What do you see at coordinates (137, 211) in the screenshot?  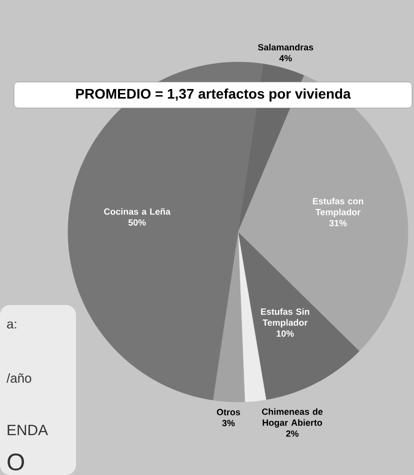 I see `slice-label: Cocinas a Leña` at bounding box center [137, 211].